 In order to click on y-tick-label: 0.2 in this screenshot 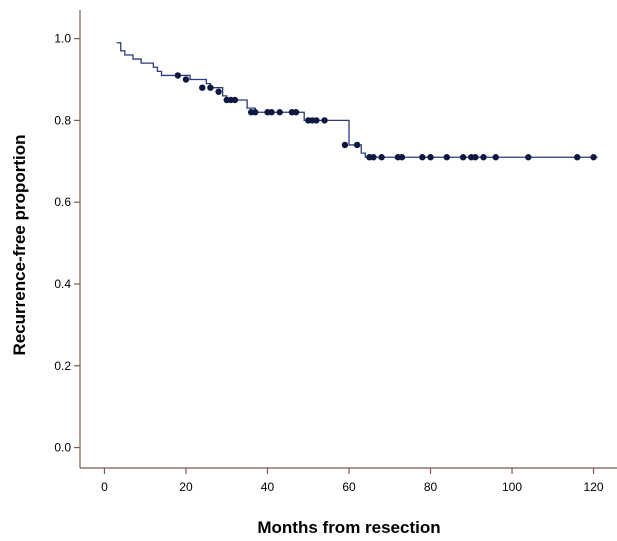, I will do `click(62, 366)`.